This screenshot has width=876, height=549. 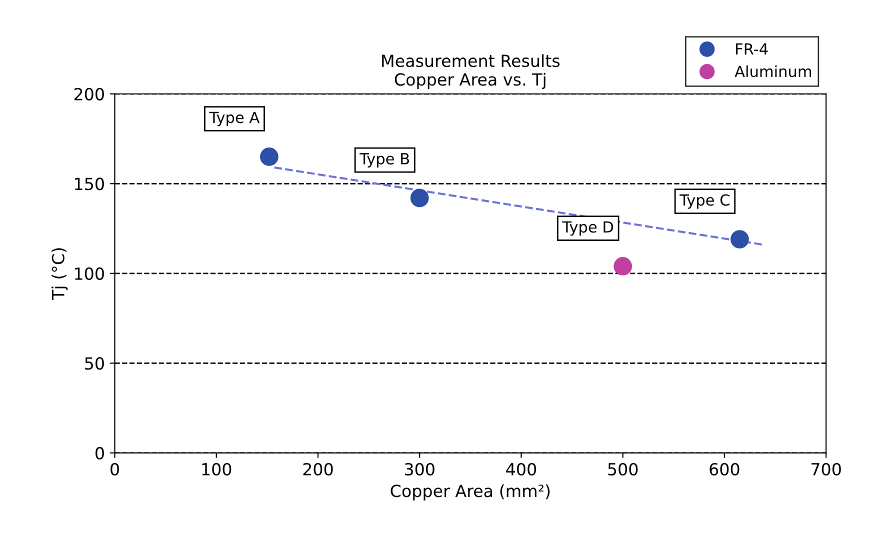 I want to click on y-tick-label: 50, so click(x=94, y=363).